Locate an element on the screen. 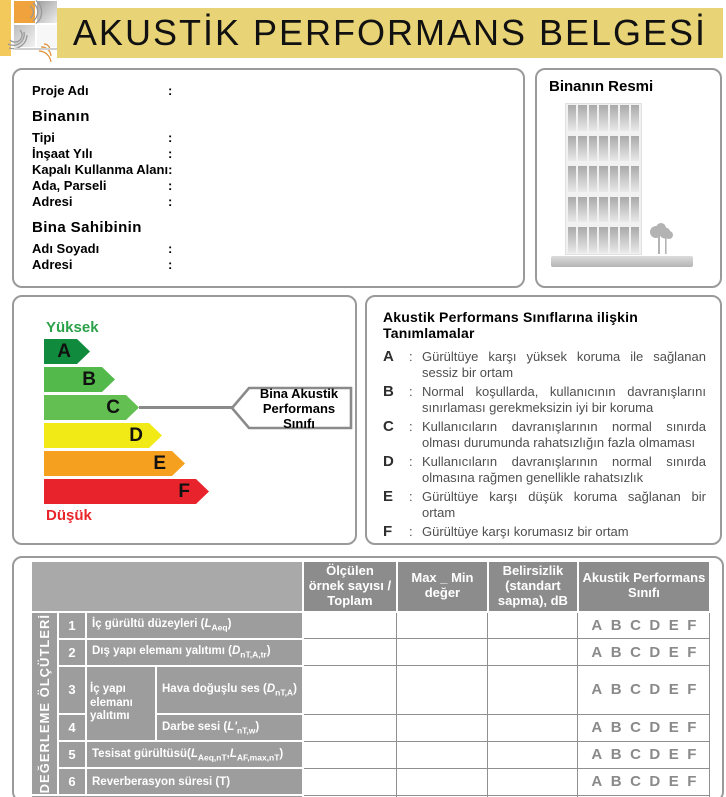 This screenshot has width=726, height=797. class-arrow-F: F is located at coordinates (126, 491).